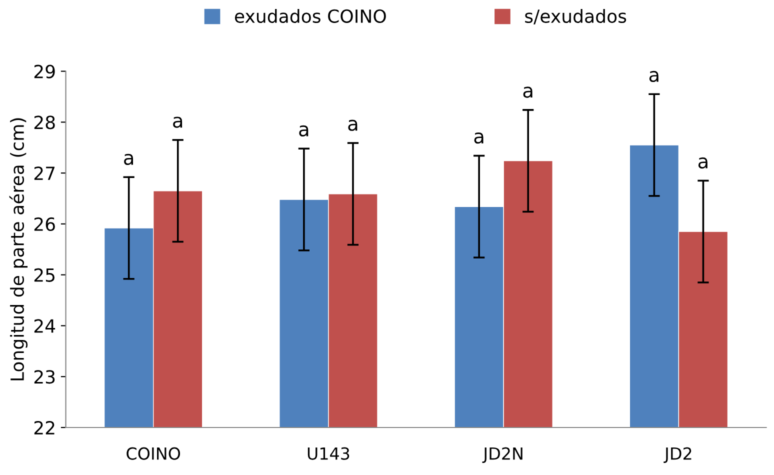  What do you see at coordinates (18, 249) in the screenshot?
I see `y-axis-title: Longitud de parte aérea (cm)` at bounding box center [18, 249].